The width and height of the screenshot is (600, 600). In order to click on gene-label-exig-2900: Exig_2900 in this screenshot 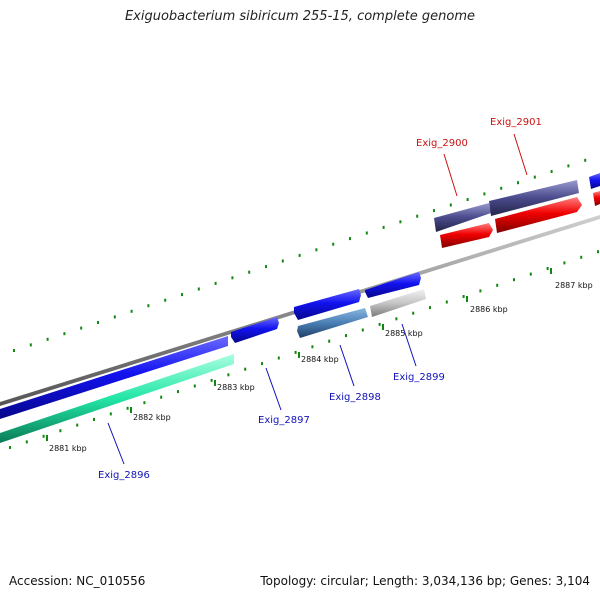, I will do `click(442, 143)`.